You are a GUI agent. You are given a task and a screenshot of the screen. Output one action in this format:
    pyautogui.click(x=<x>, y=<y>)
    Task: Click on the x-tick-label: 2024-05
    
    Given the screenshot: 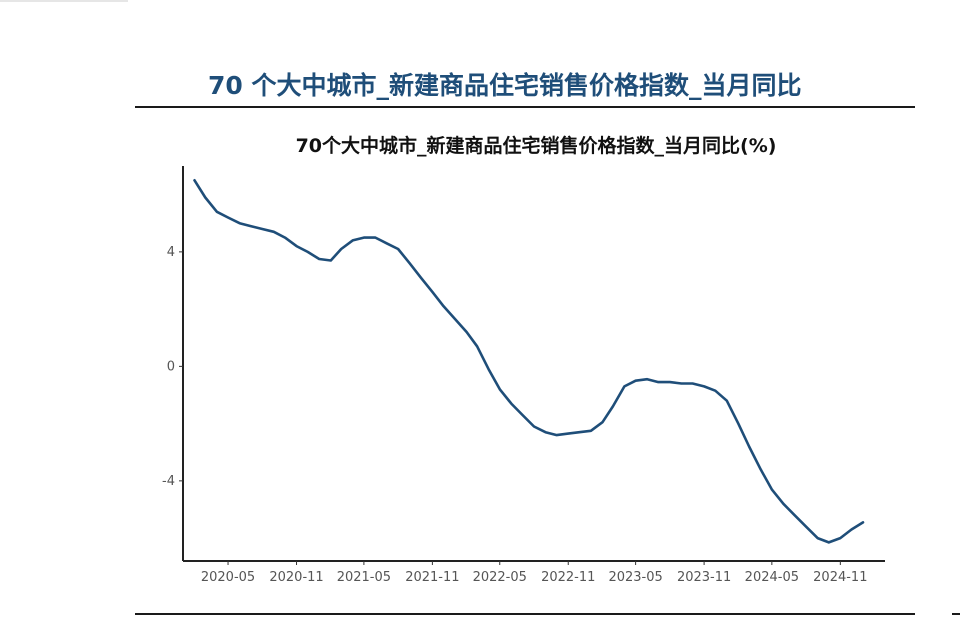 What is the action you would take?
    pyautogui.click(x=772, y=577)
    